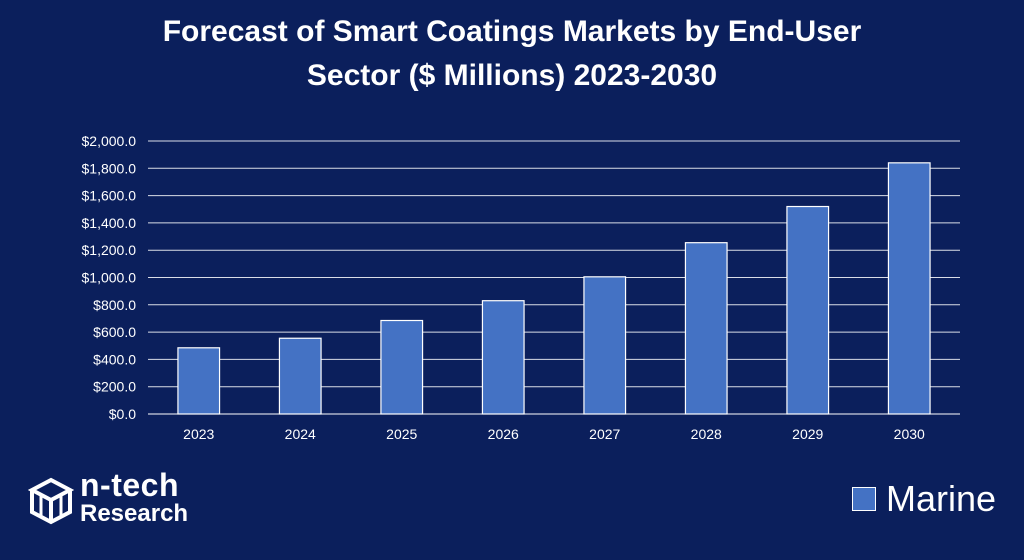  I want to click on bar-2025, so click(402, 367).